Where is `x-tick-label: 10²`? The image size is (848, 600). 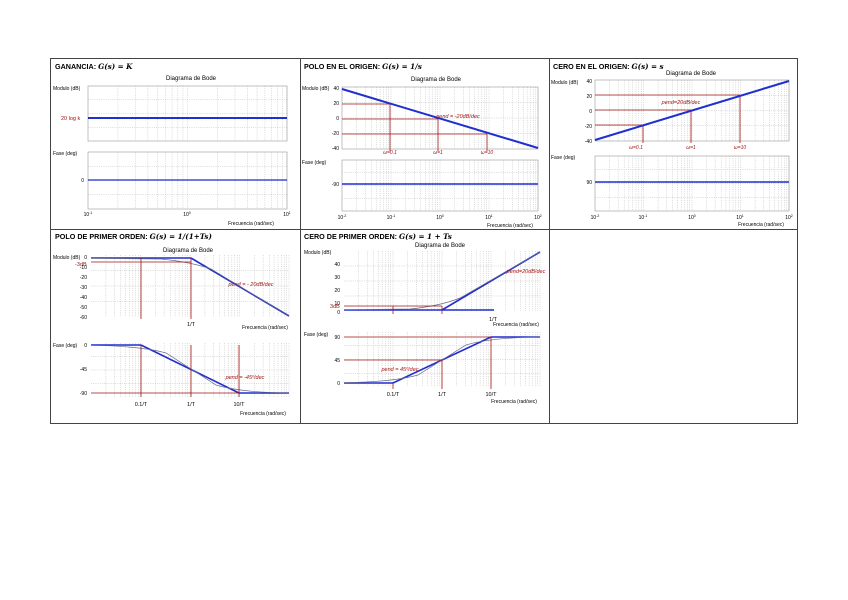 x-tick-label: 10² is located at coordinates (538, 217).